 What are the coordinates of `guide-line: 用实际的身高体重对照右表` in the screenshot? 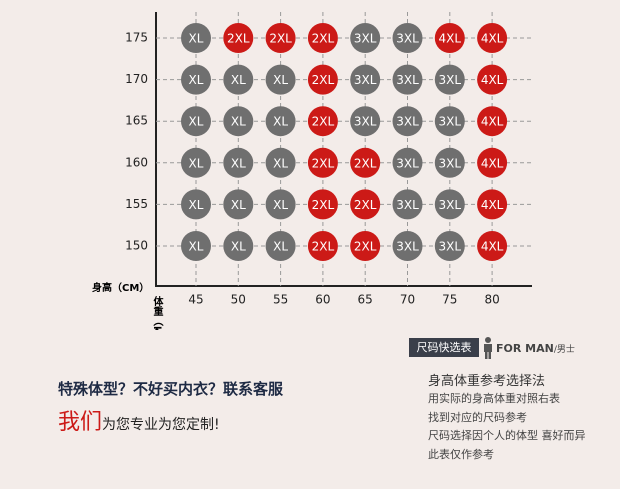 It's located at (494, 398).